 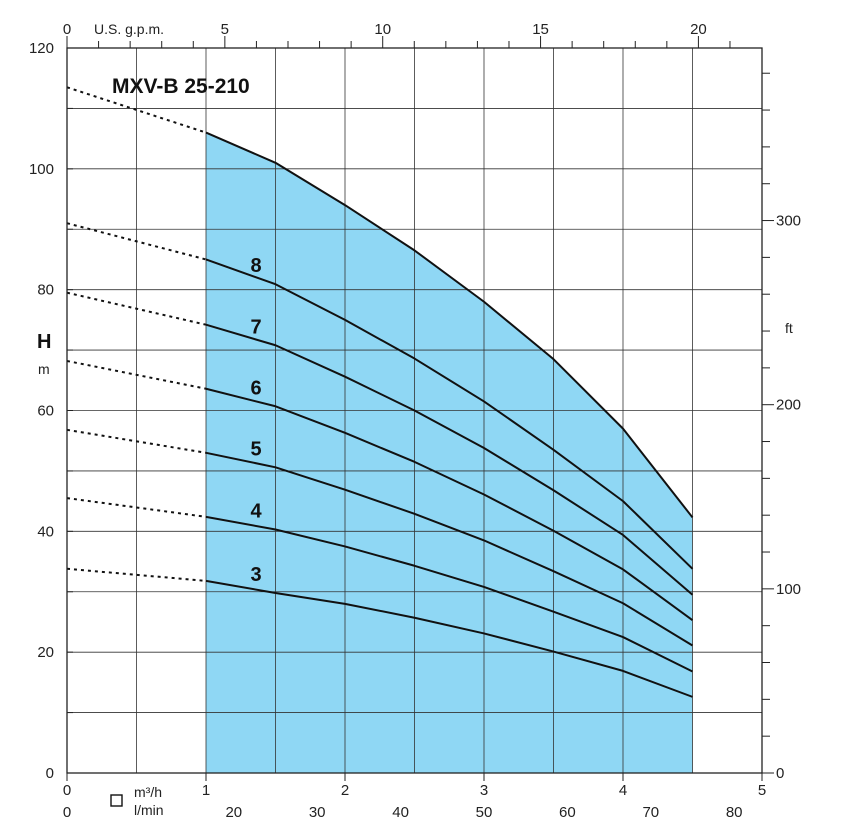 I want to click on y-tick-label: 40, so click(x=45, y=531).